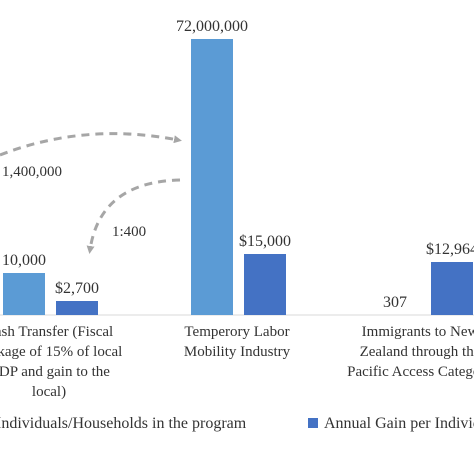 The width and height of the screenshot is (474, 474). Describe the element at coordinates (24, 260) in the screenshot. I see `data-label-1-1: 10,000` at that location.